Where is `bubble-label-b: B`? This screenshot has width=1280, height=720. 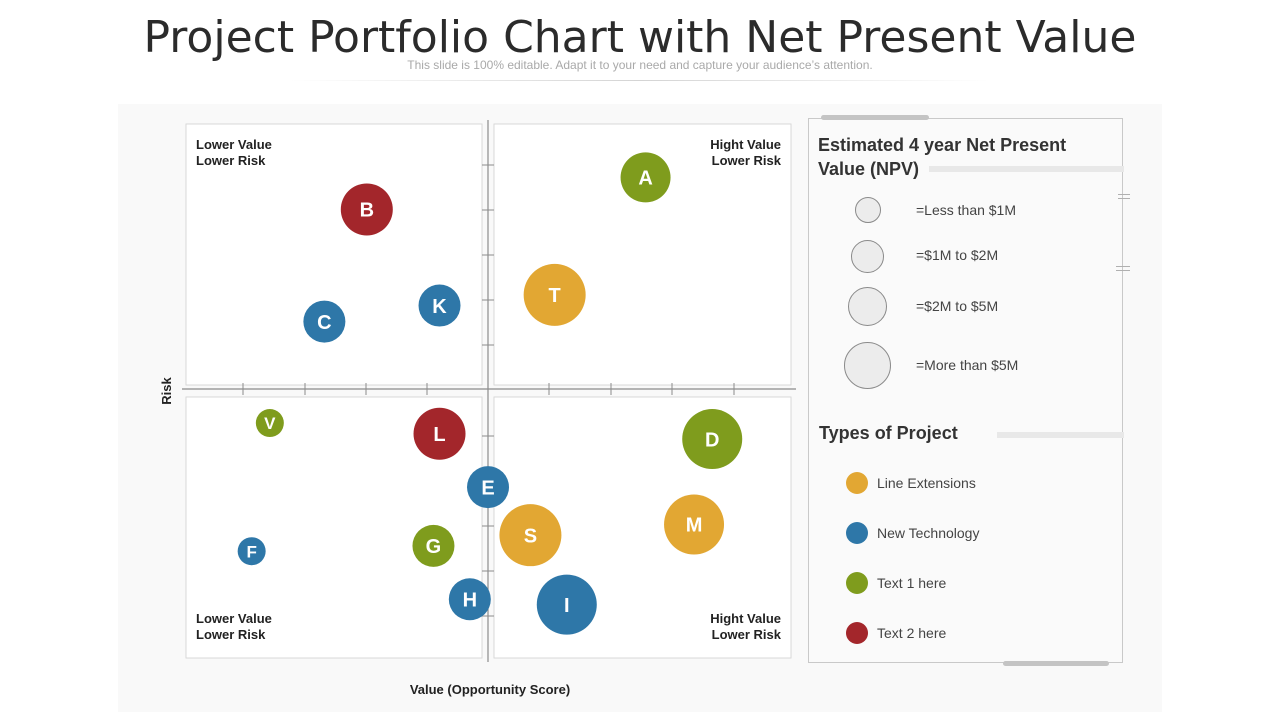
bubble-label-b: B is located at coordinates (367, 211).